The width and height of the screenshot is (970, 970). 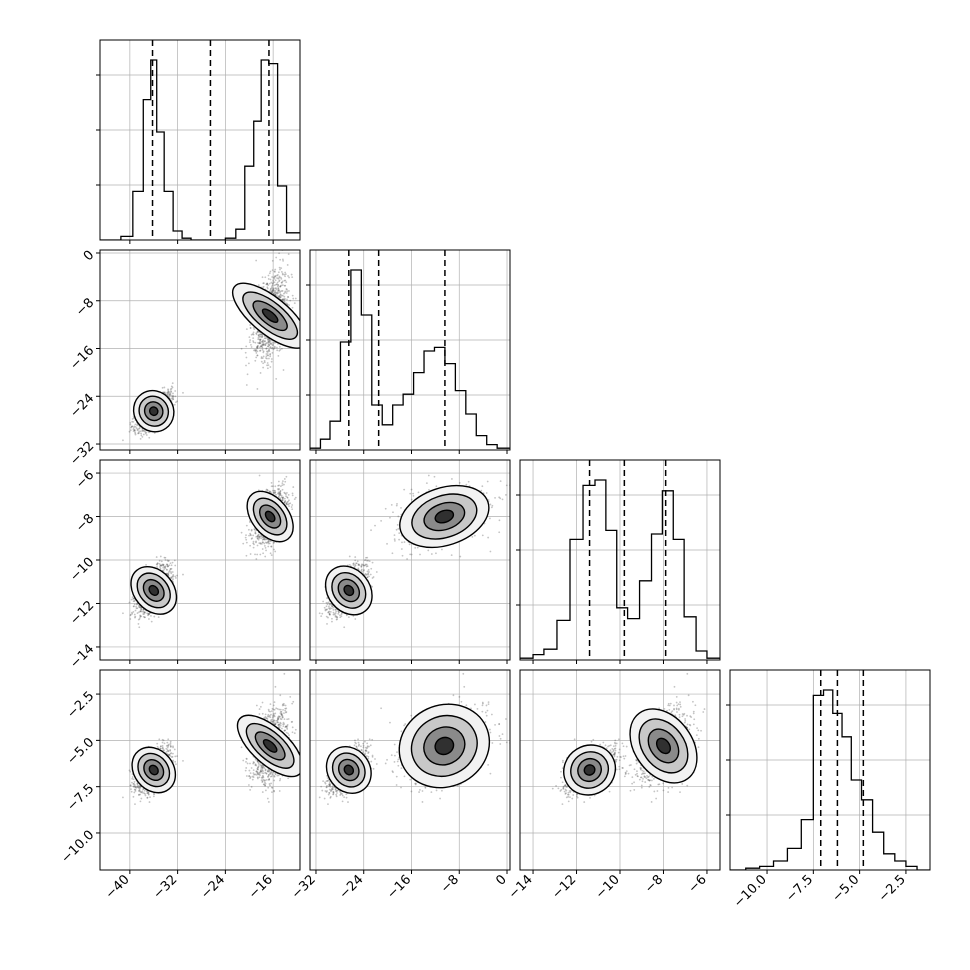 What do you see at coordinates (200, 149) in the screenshot?
I see `histogram-line` at bounding box center [200, 149].